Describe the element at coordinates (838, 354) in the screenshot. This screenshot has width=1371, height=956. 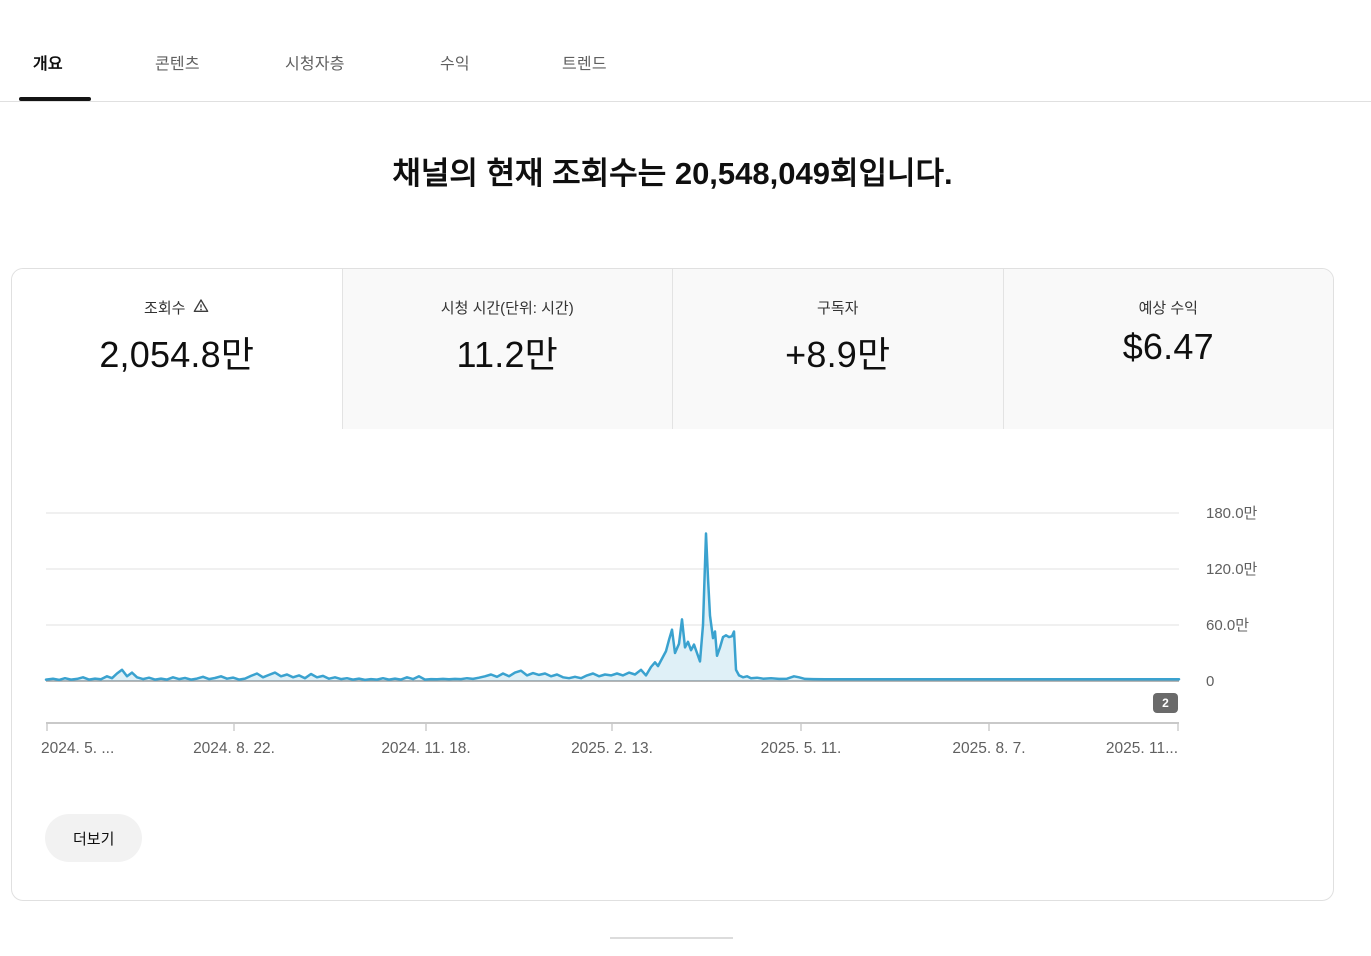
I see `metric-subscribers-value: +8.9만` at that location.